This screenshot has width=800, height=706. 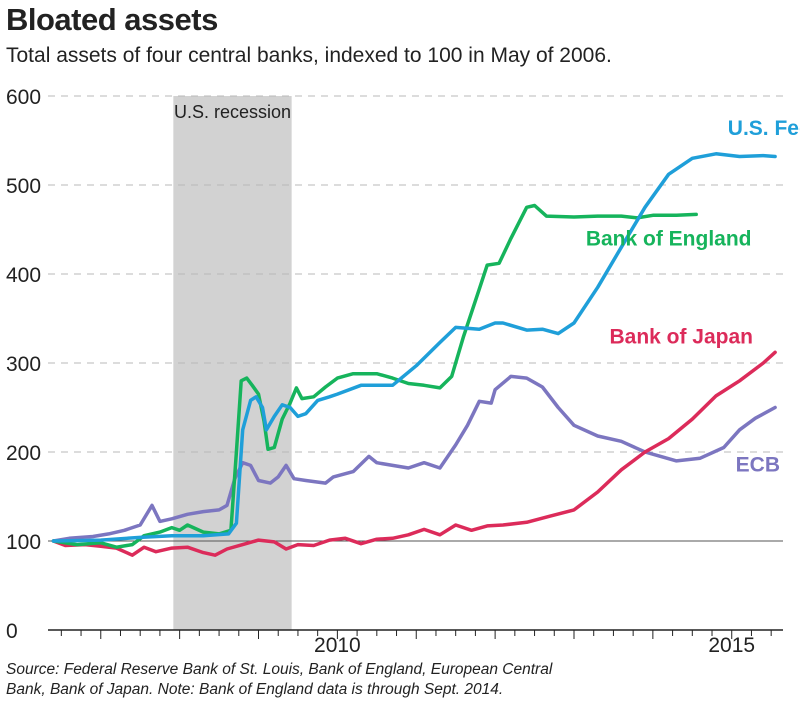 What do you see at coordinates (112, 19) in the screenshot?
I see `chart-title: Bloated assets` at bounding box center [112, 19].